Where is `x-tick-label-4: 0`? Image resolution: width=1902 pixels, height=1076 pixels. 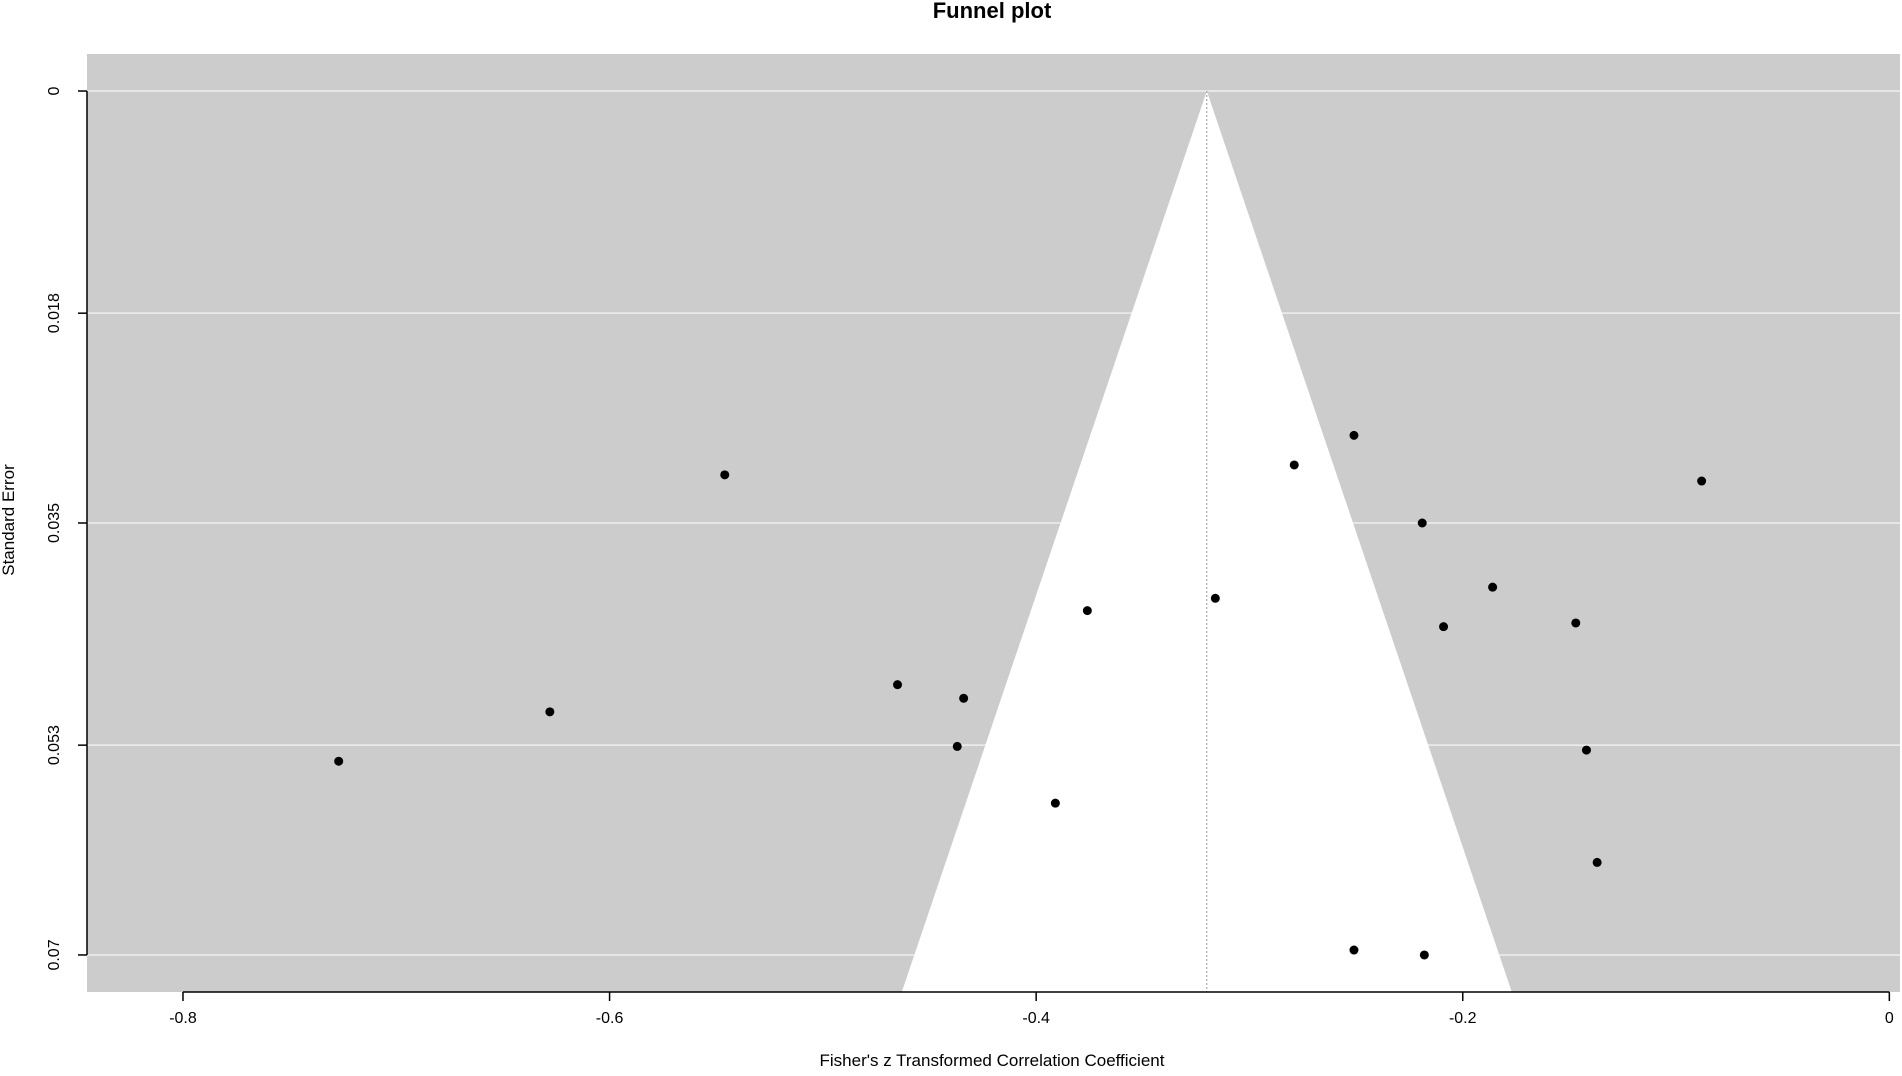 x-tick-label-4: 0 is located at coordinates (1889, 1018).